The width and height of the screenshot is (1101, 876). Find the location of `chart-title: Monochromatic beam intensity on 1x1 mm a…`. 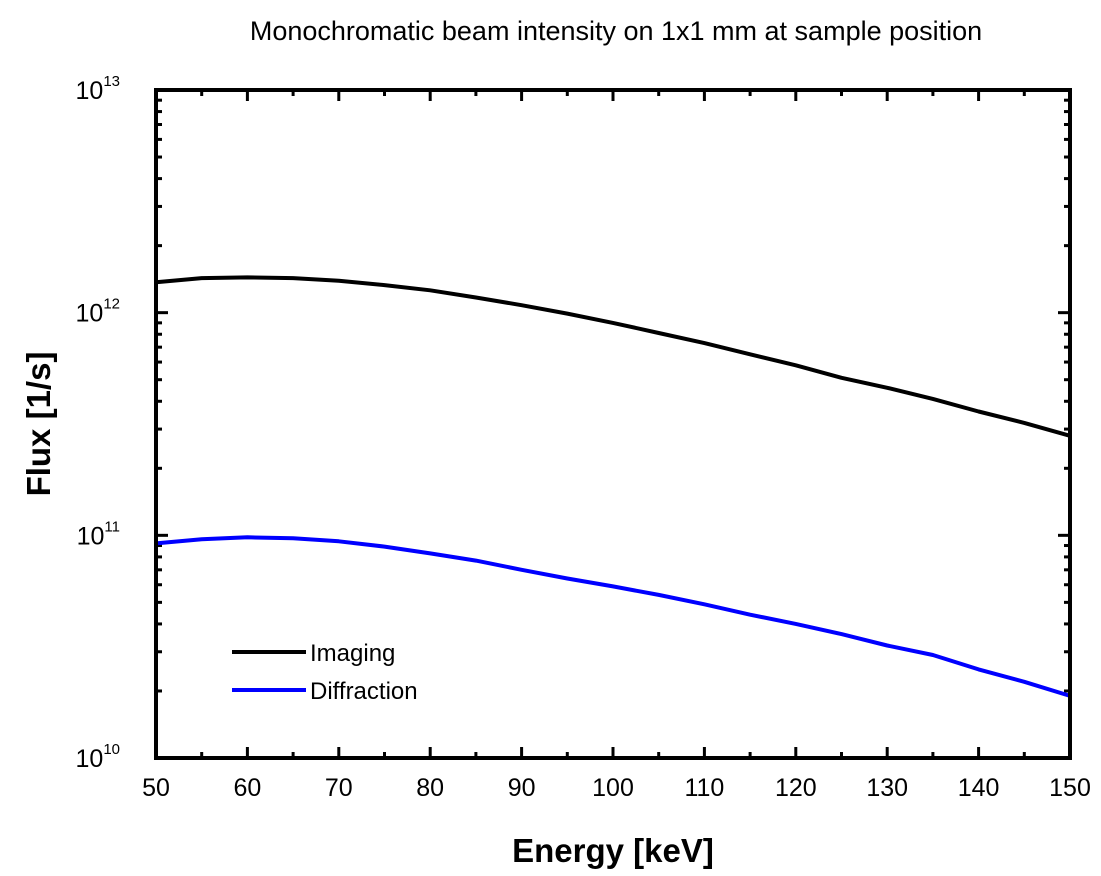

chart-title: Monochromatic beam intensity on 1x1 mm a… is located at coordinates (616, 31).